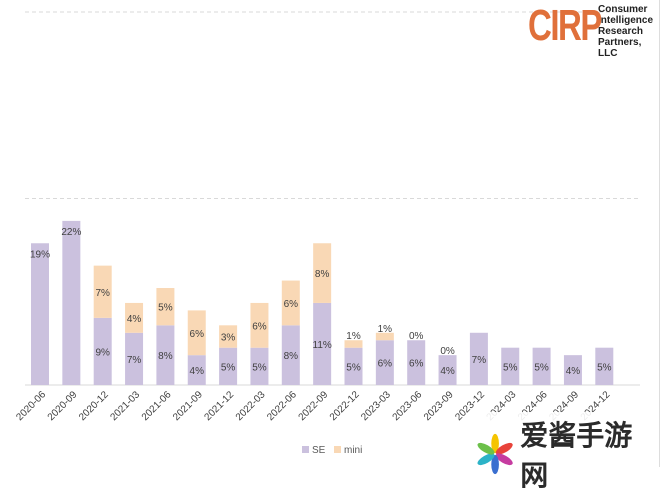 The height and width of the screenshot is (496, 660). Describe the element at coordinates (626, 20) in the screenshot. I see `logo-line: Intelligence` at that location.